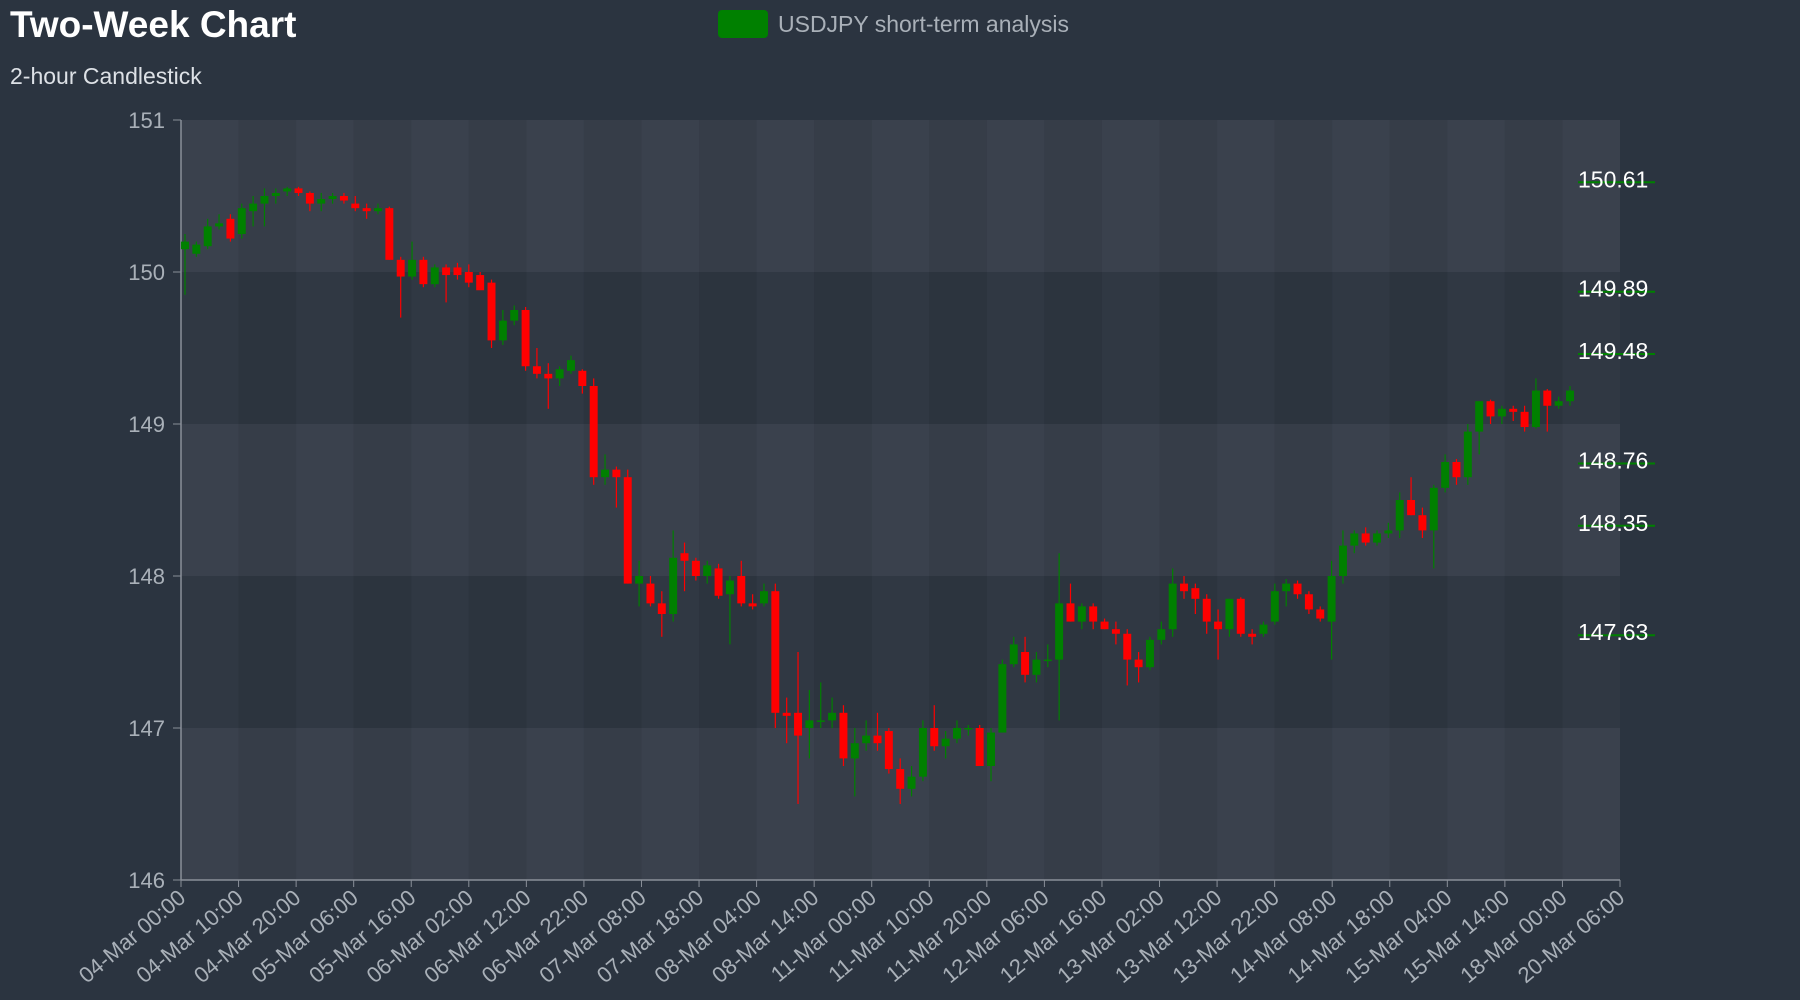  I want to click on chart-legend: USDJPY short-term analysis, so click(893, 24).